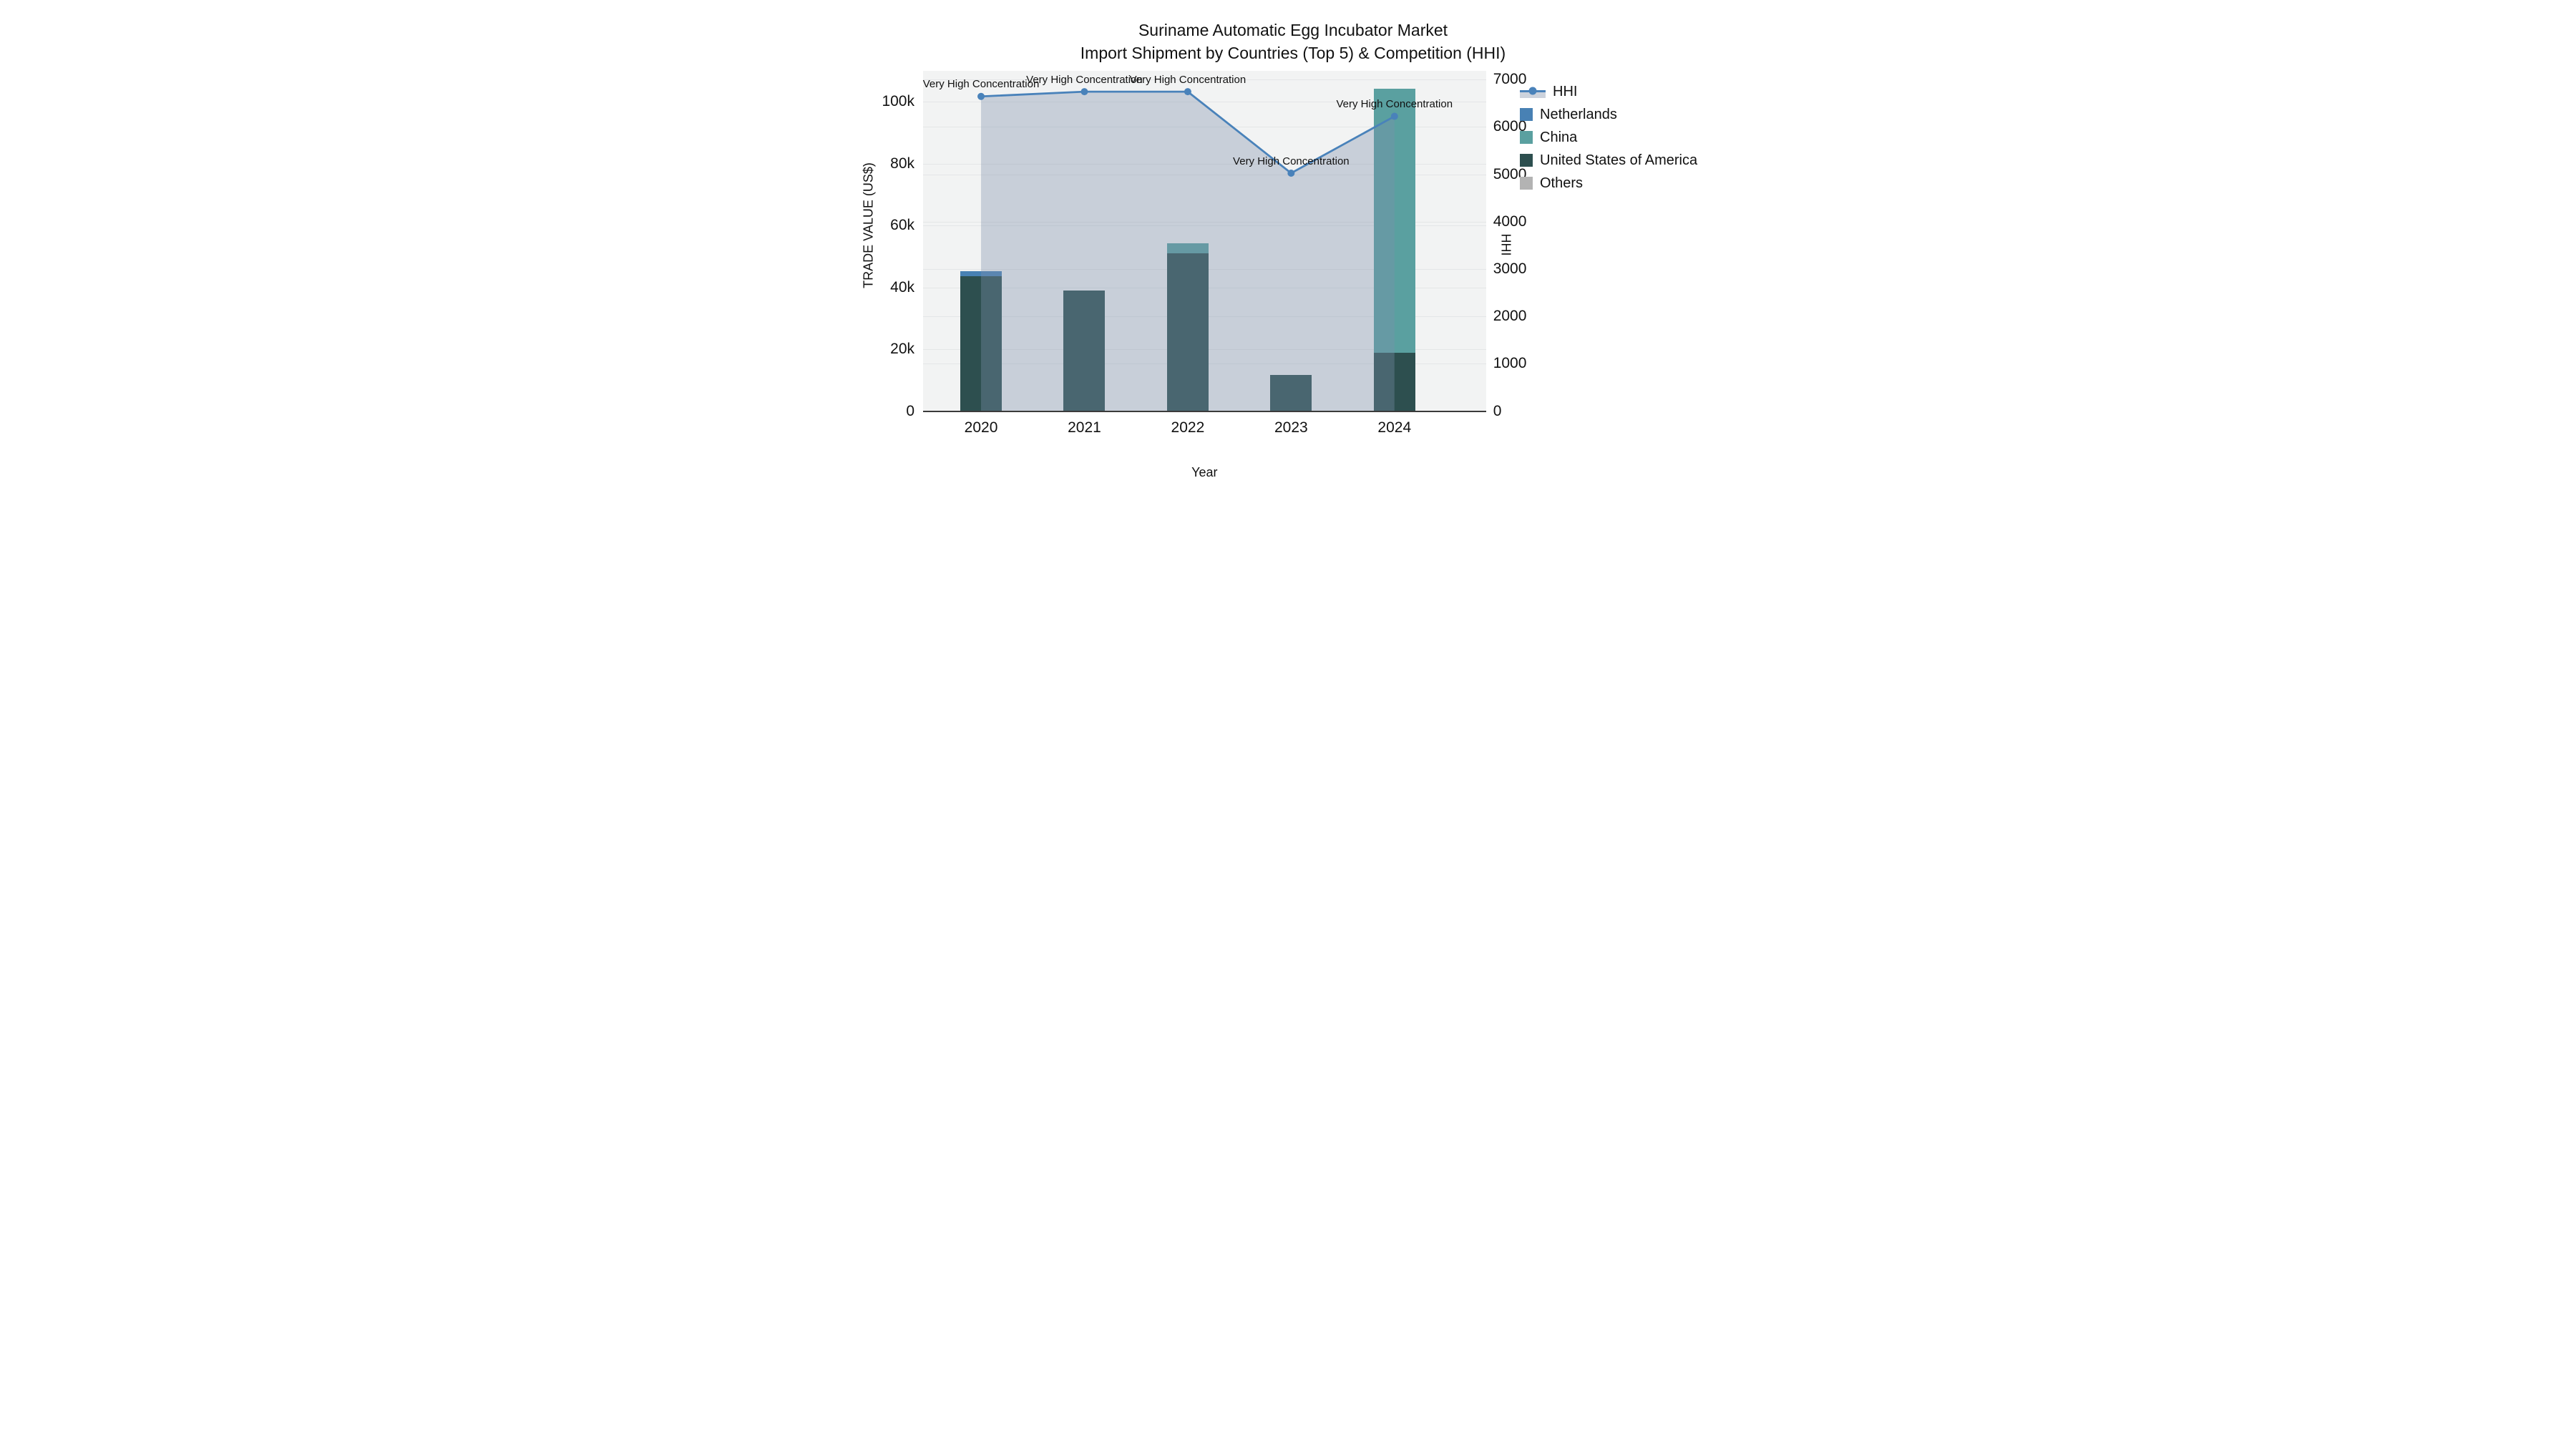  Describe the element at coordinates (1526, 183) in the screenshot. I see `others-color-swatch` at that location.